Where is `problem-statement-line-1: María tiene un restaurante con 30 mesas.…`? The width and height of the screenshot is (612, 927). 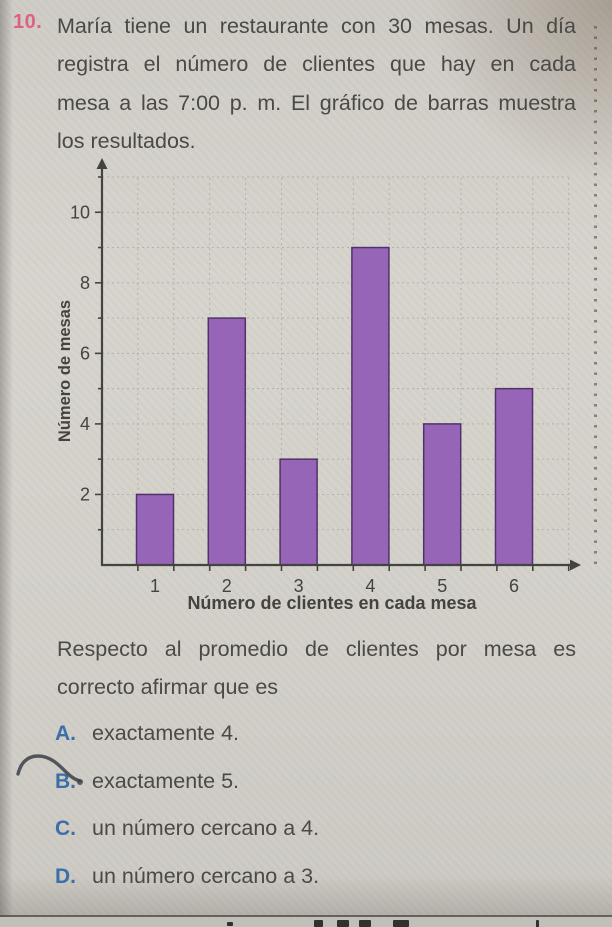
problem-statement-line-1: María tiene un restaurante con 30 mesas.… is located at coordinates (316, 26).